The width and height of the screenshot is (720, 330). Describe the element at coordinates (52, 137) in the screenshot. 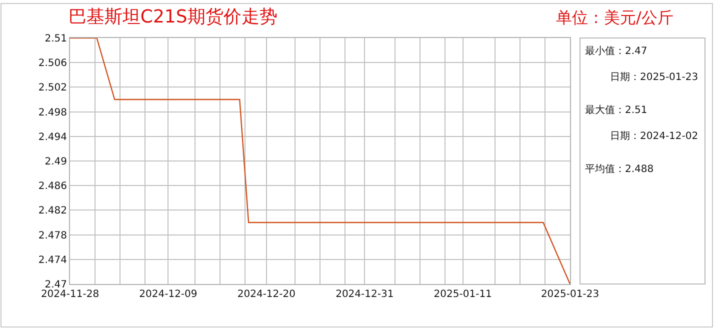

I see `y-tick-label: 2.494` at that location.